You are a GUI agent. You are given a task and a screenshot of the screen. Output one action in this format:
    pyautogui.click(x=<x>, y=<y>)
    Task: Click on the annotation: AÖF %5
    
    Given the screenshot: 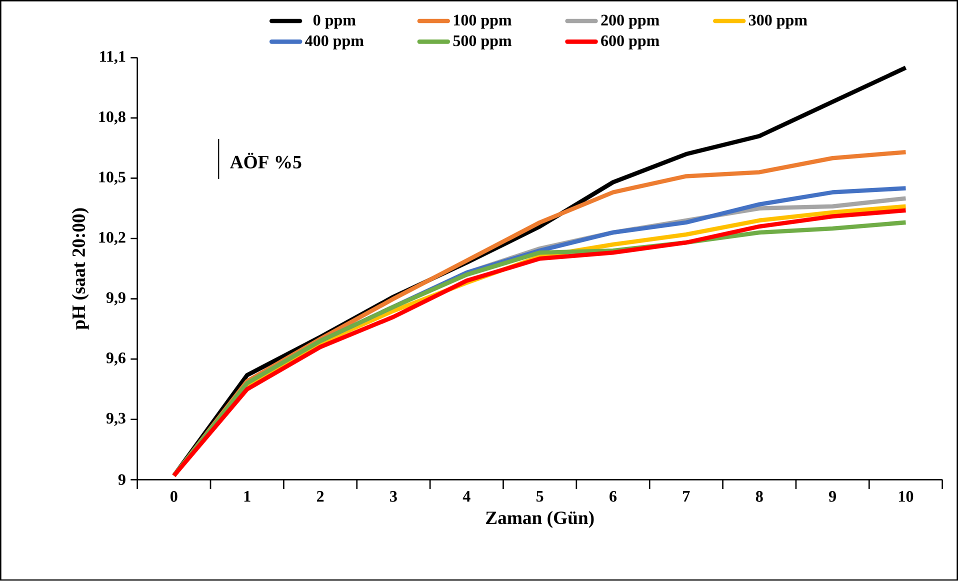 What is the action you would take?
    pyautogui.click(x=266, y=160)
    